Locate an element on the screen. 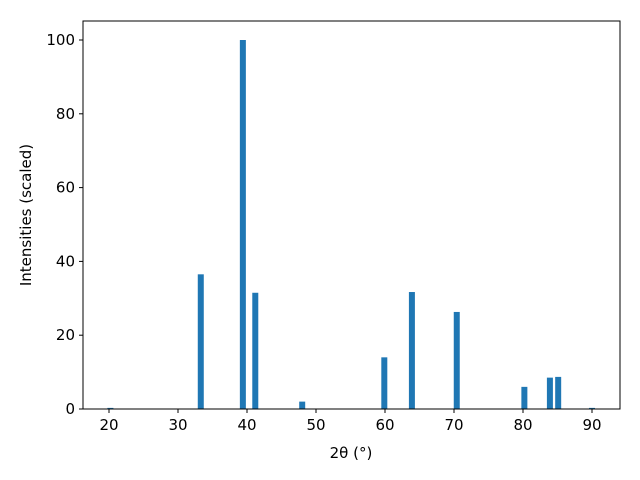 Image resolution: width=640 pixels, height=480 pixels. y-tick-label: 80 is located at coordinates (65, 114).